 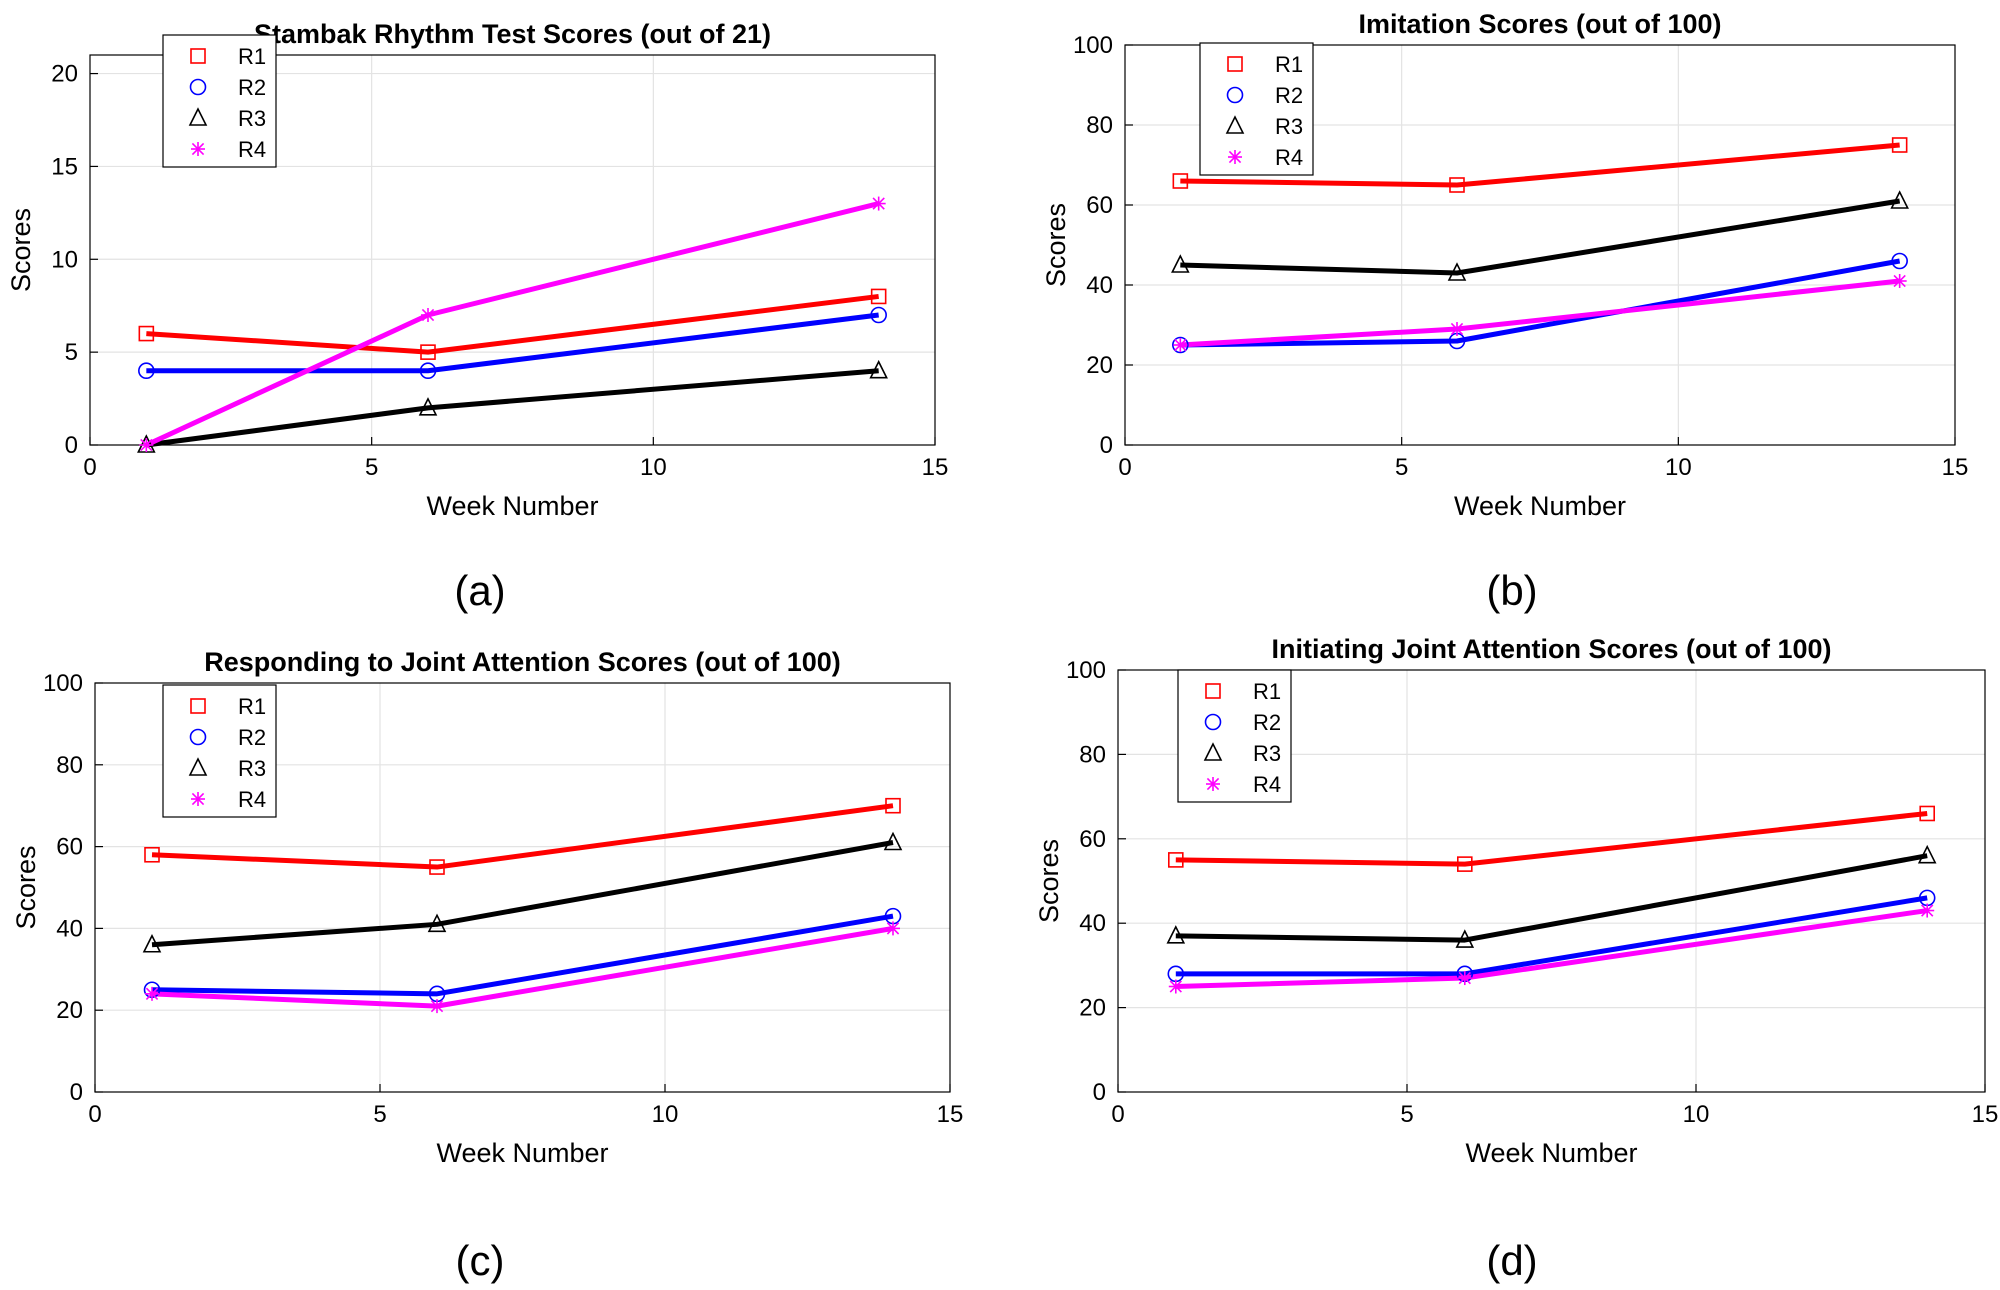 I want to click on panel-a-legend-box, so click(x=219, y=101).